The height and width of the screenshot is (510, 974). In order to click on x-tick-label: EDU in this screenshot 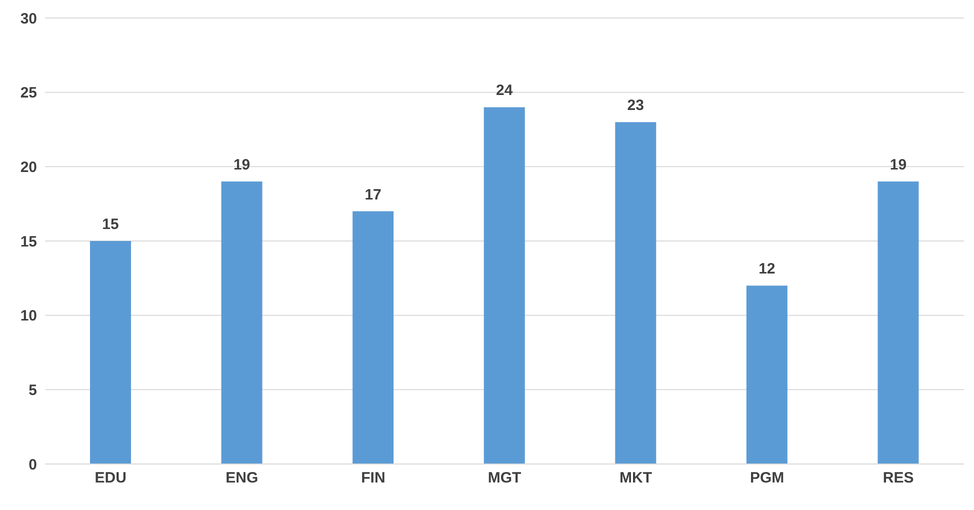, I will do `click(110, 478)`.